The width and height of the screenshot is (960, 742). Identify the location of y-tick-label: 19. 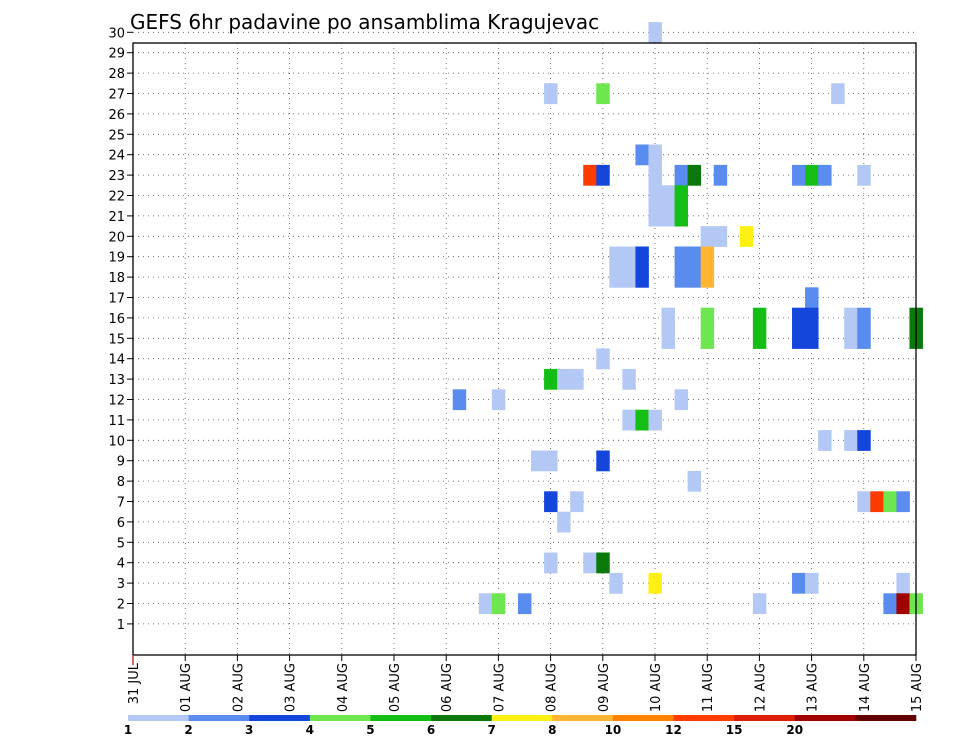
(116, 258).